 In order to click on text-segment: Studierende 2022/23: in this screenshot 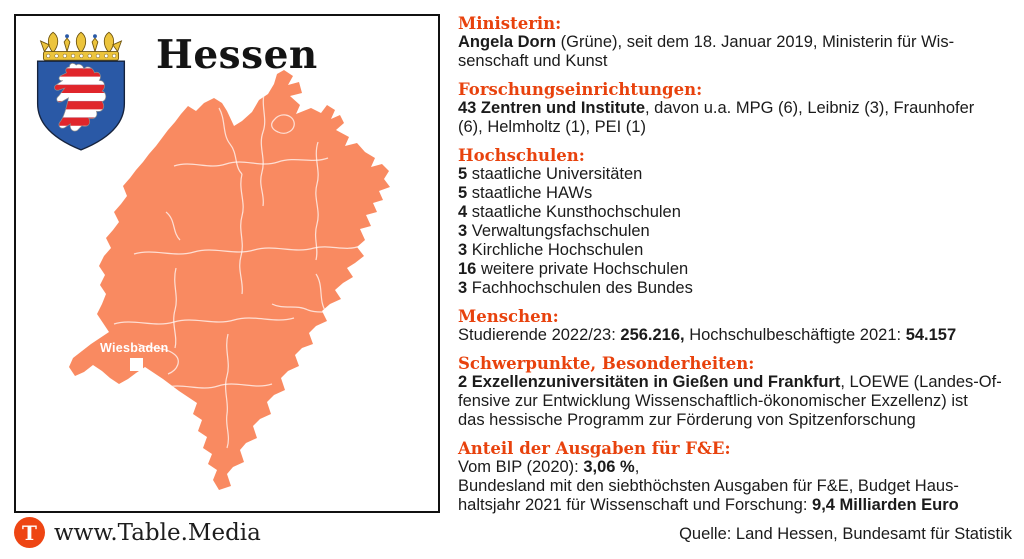, I will do `click(539, 335)`.